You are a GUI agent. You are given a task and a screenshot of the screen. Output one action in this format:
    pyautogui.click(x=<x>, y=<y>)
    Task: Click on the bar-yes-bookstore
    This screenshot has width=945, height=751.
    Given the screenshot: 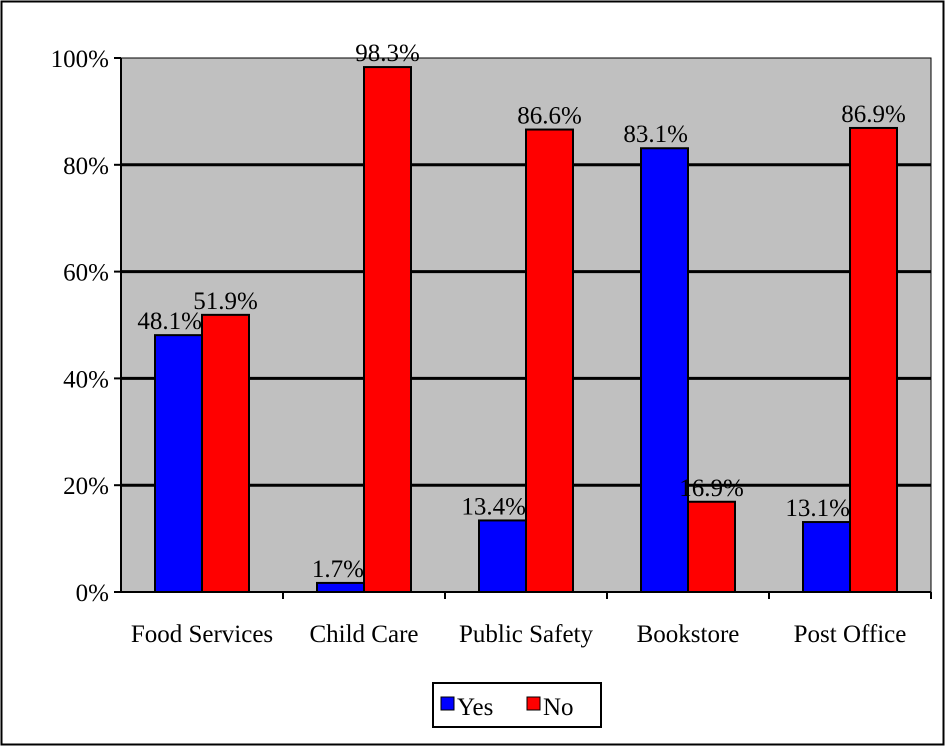 What is the action you would take?
    pyautogui.click(x=664, y=370)
    